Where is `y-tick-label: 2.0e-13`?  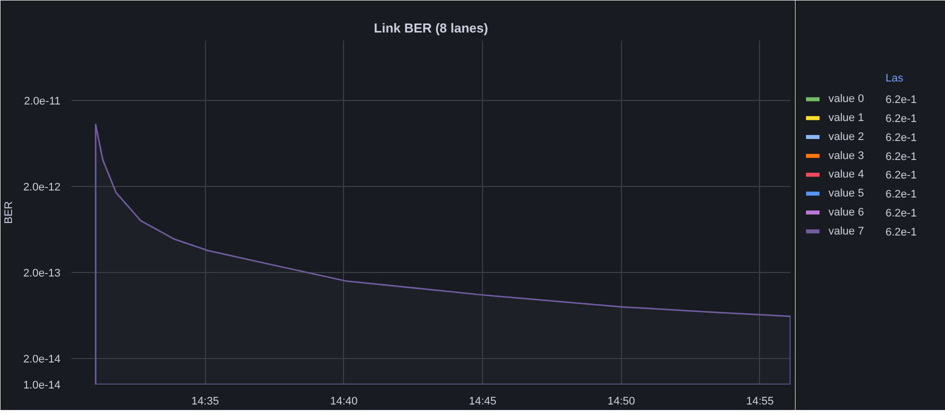
y-tick-label: 2.0e-13 is located at coordinates (42, 274).